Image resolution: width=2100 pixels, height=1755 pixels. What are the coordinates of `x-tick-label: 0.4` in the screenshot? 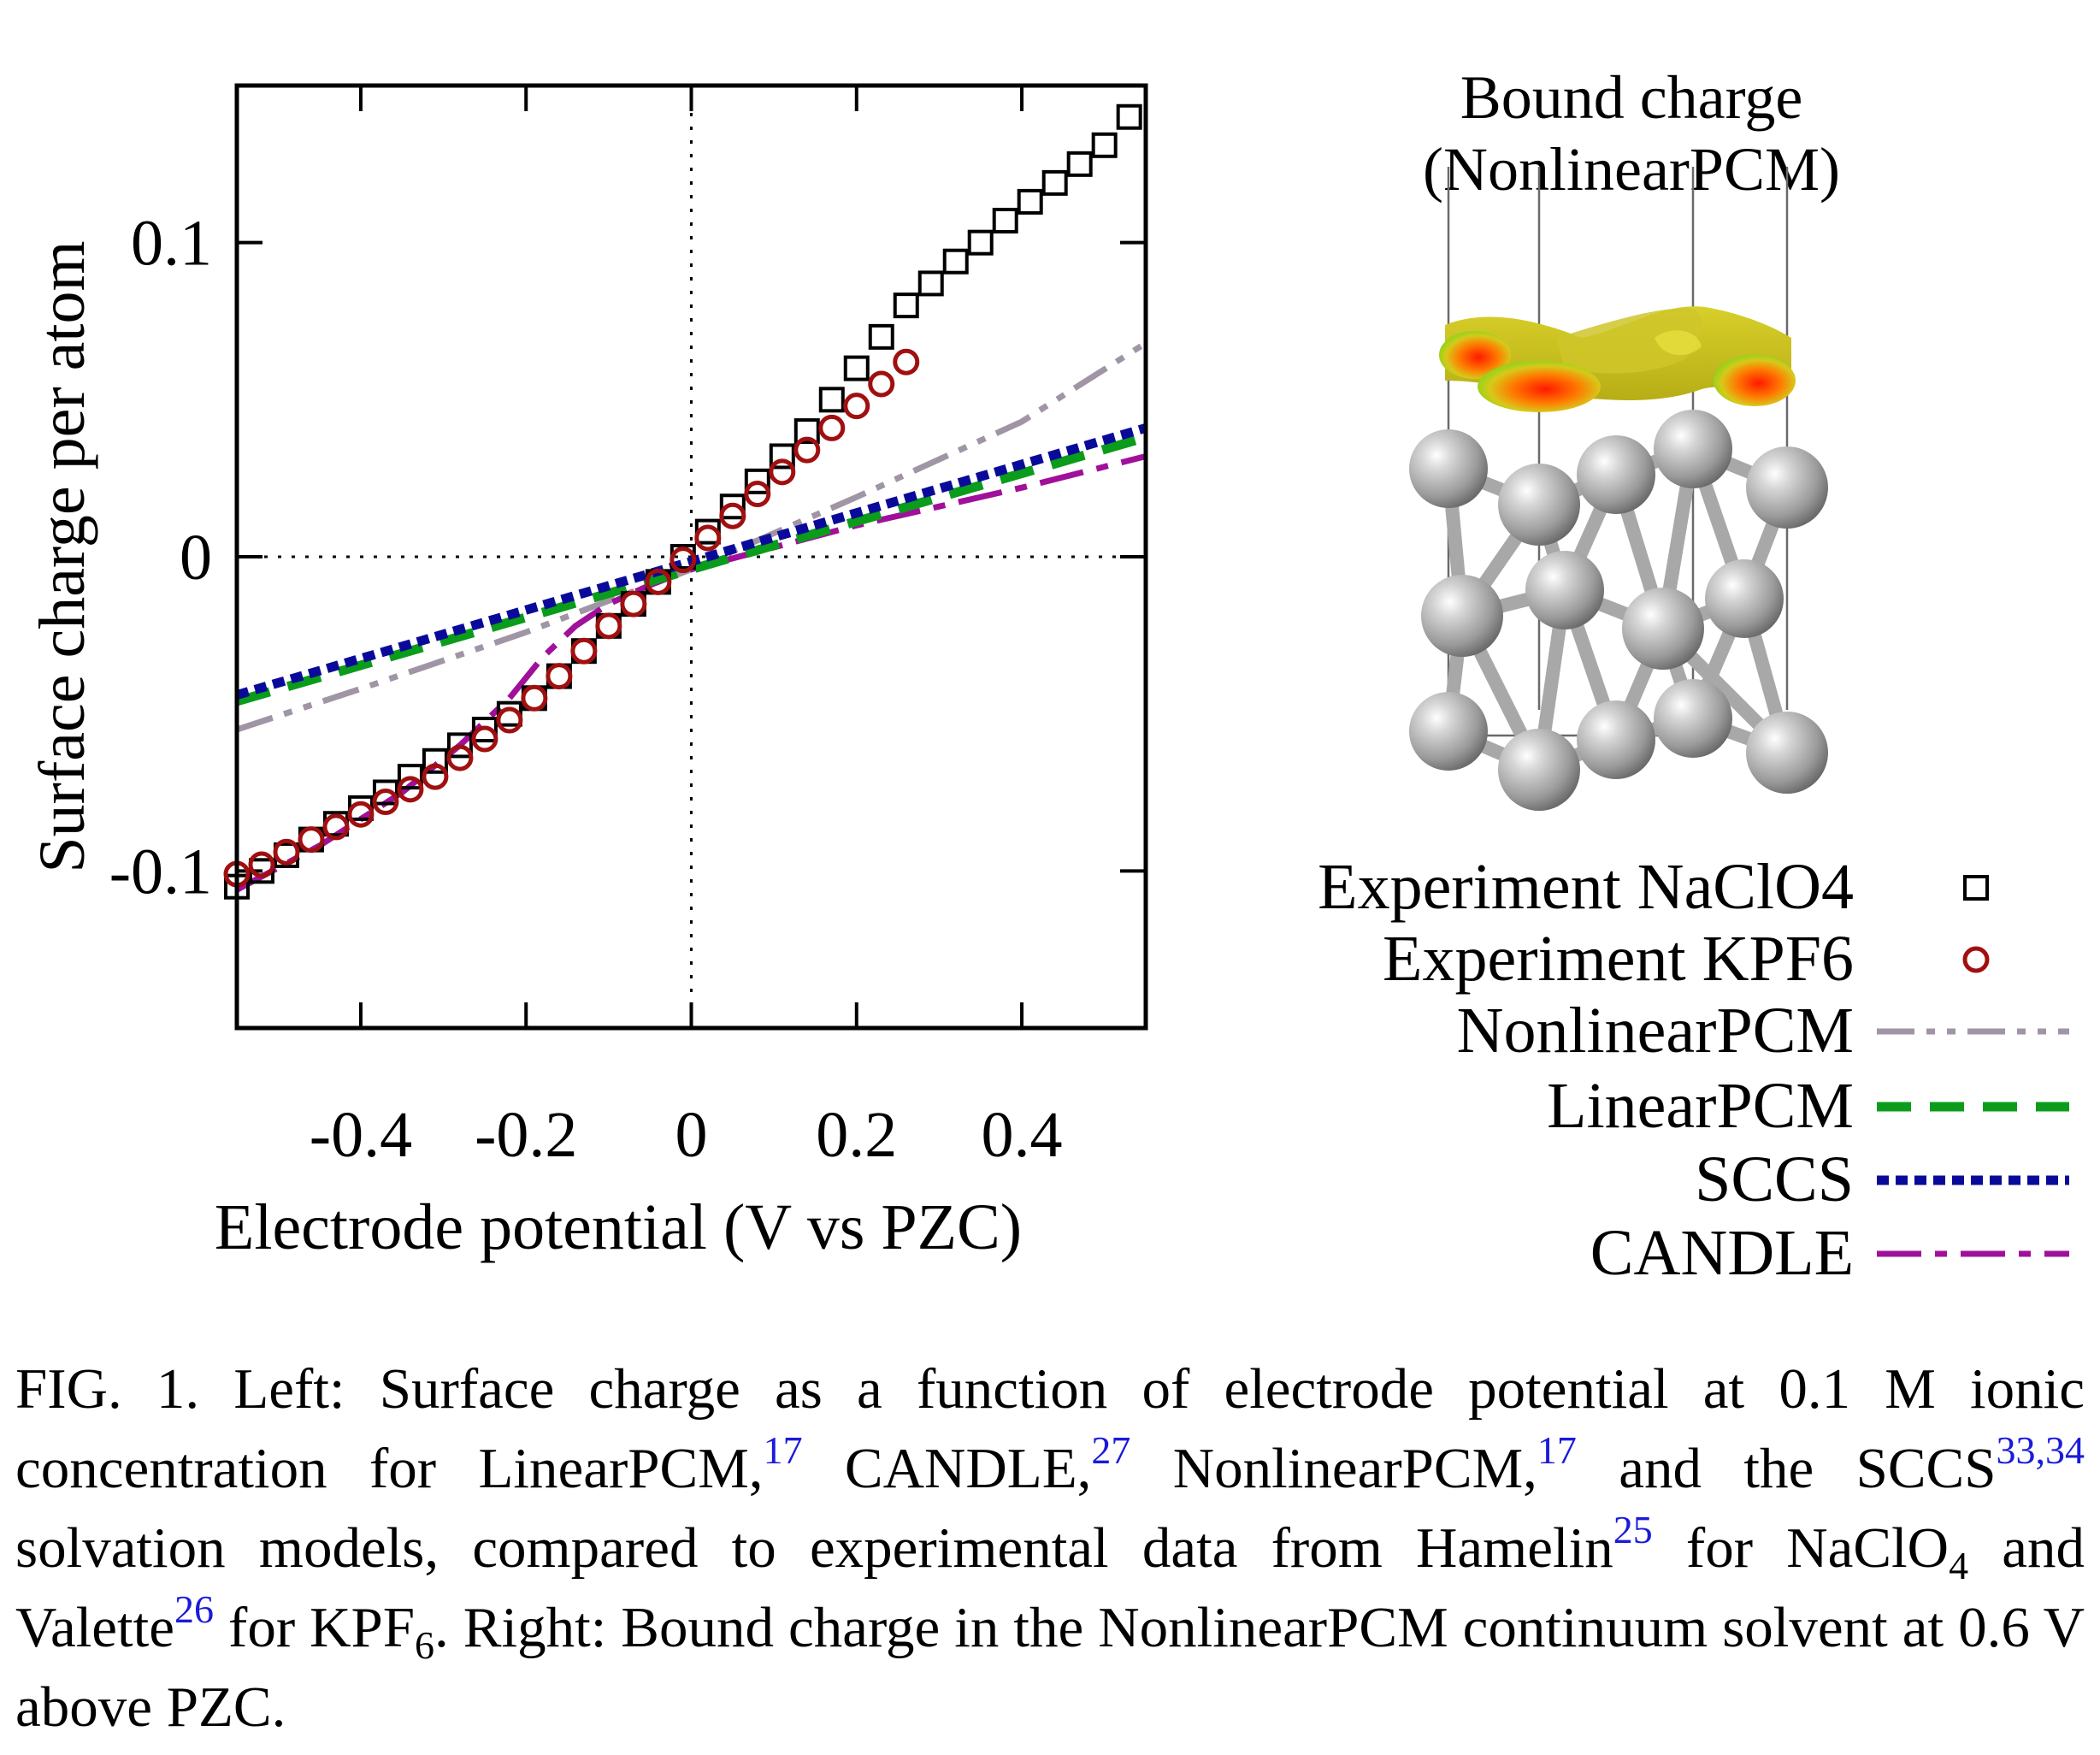 It's located at (1023, 1135).